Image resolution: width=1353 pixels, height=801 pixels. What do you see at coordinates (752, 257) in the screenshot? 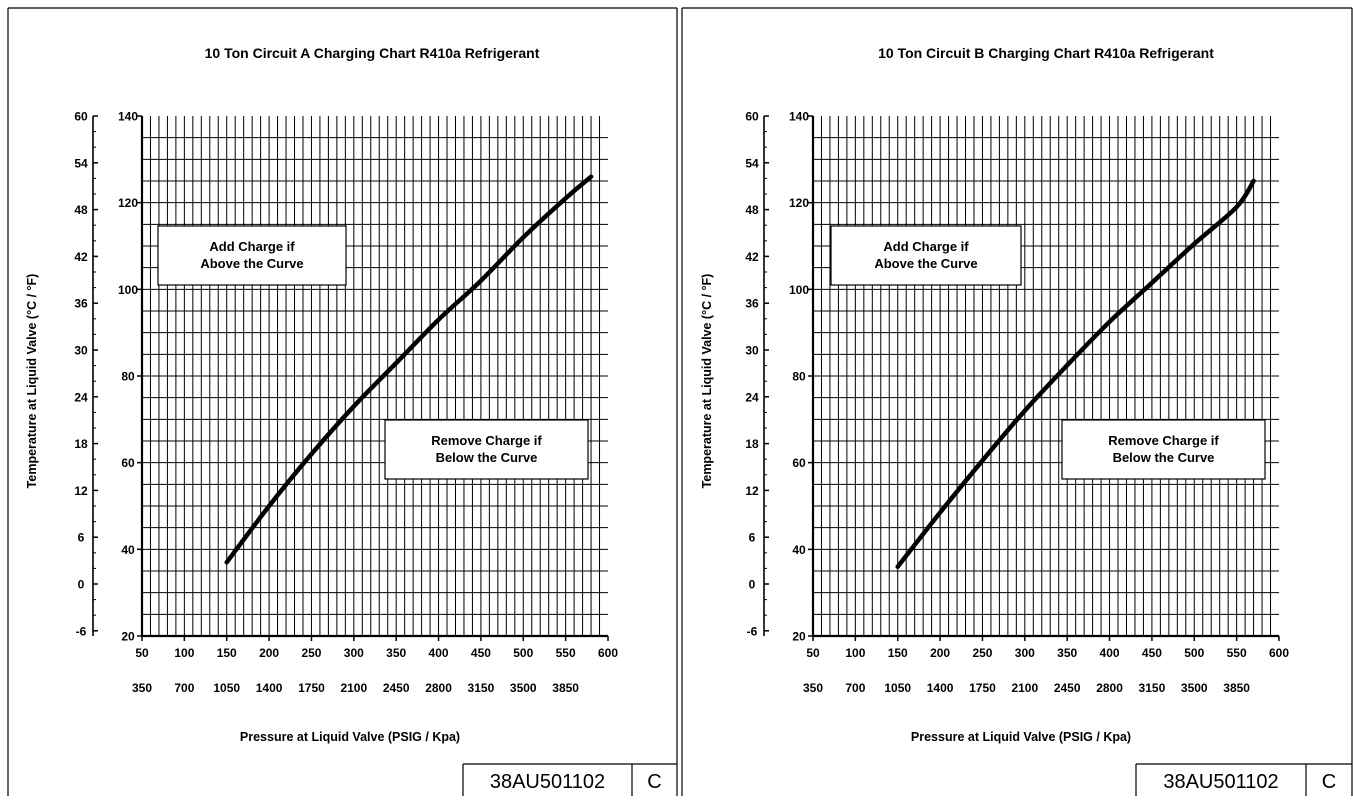
I see `y-tick-label-celsius: 42` at bounding box center [752, 257].